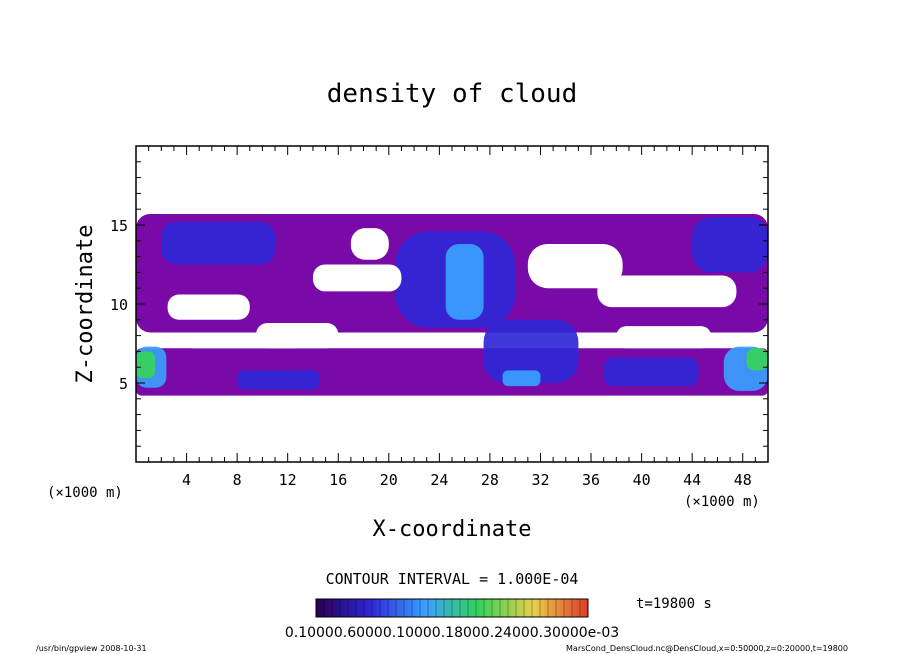 This screenshot has height=654, width=904. I want to click on x-tick-label: 32, so click(540, 480).